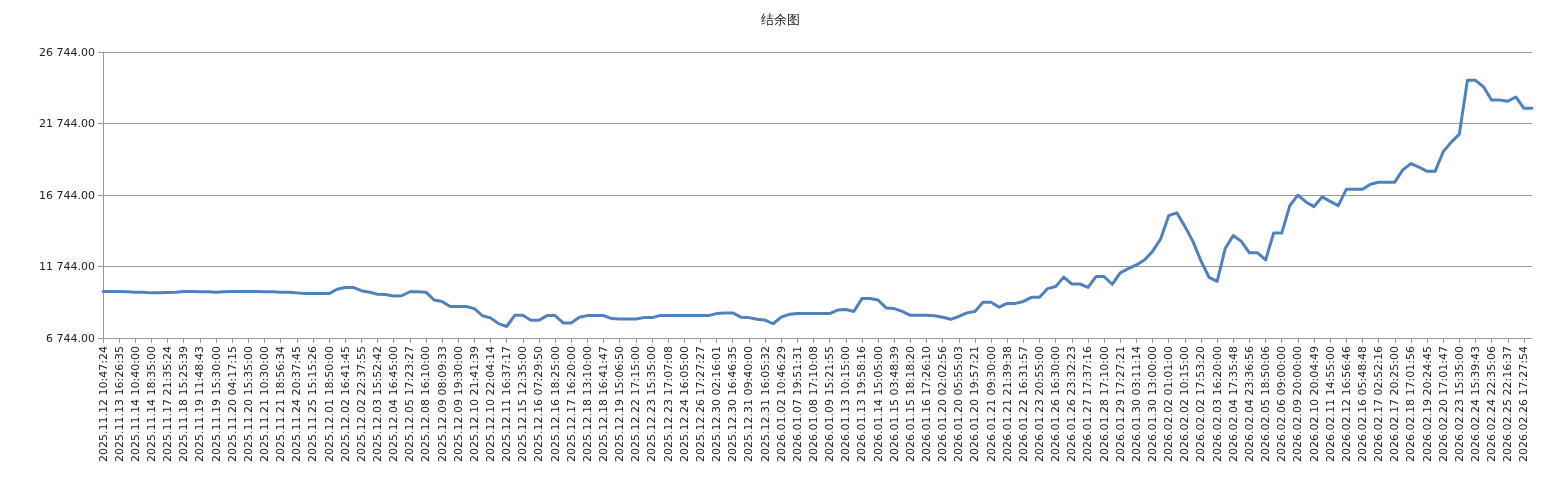 Image resolution: width=1561 pixels, height=480 pixels. What do you see at coordinates (780, 19) in the screenshot?
I see `chart-title: 结余图` at bounding box center [780, 19].